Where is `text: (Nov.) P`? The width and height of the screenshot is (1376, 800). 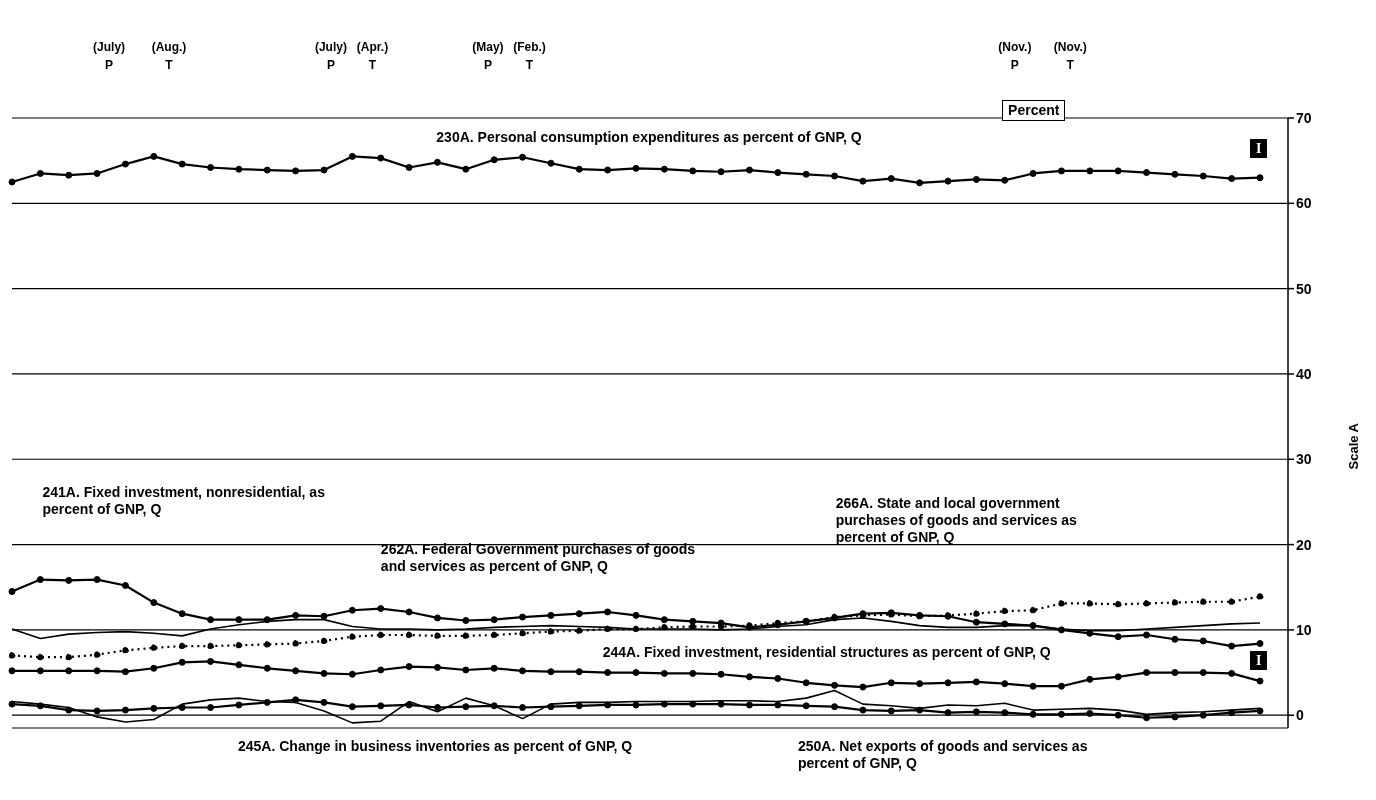
text: (Nov.) P is located at coordinates (1015, 56).